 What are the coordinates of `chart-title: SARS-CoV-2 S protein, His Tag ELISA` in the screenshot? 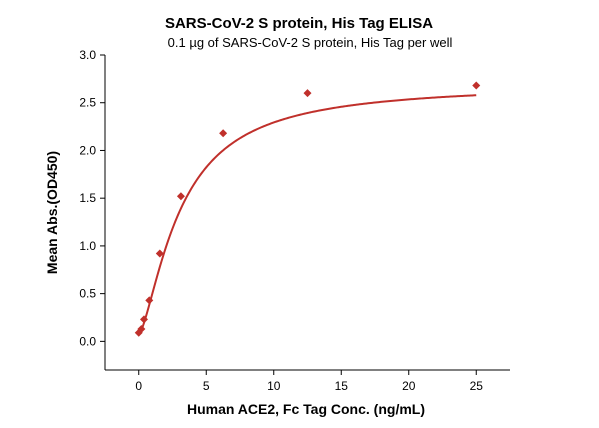 It's located at (299, 23).